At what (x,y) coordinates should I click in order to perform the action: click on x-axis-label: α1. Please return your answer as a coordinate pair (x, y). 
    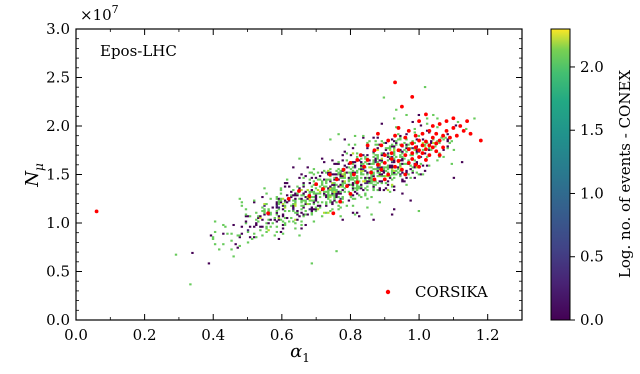
    Looking at the image, I should click on (300, 353).